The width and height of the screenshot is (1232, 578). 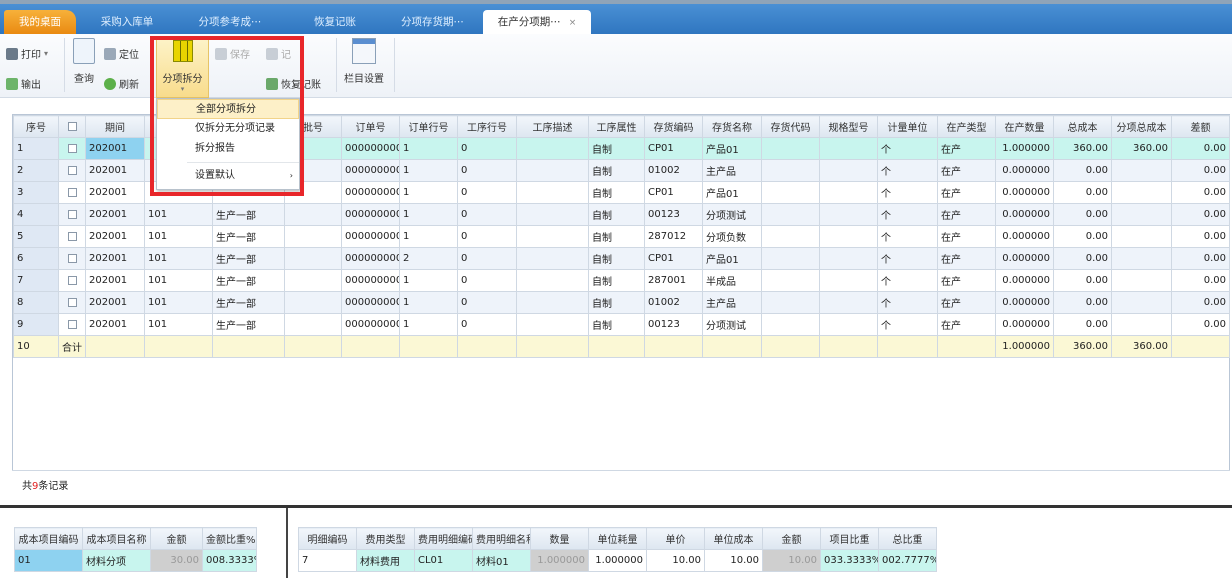 I want to click on column-header: 存货编码, so click(x=673, y=126).